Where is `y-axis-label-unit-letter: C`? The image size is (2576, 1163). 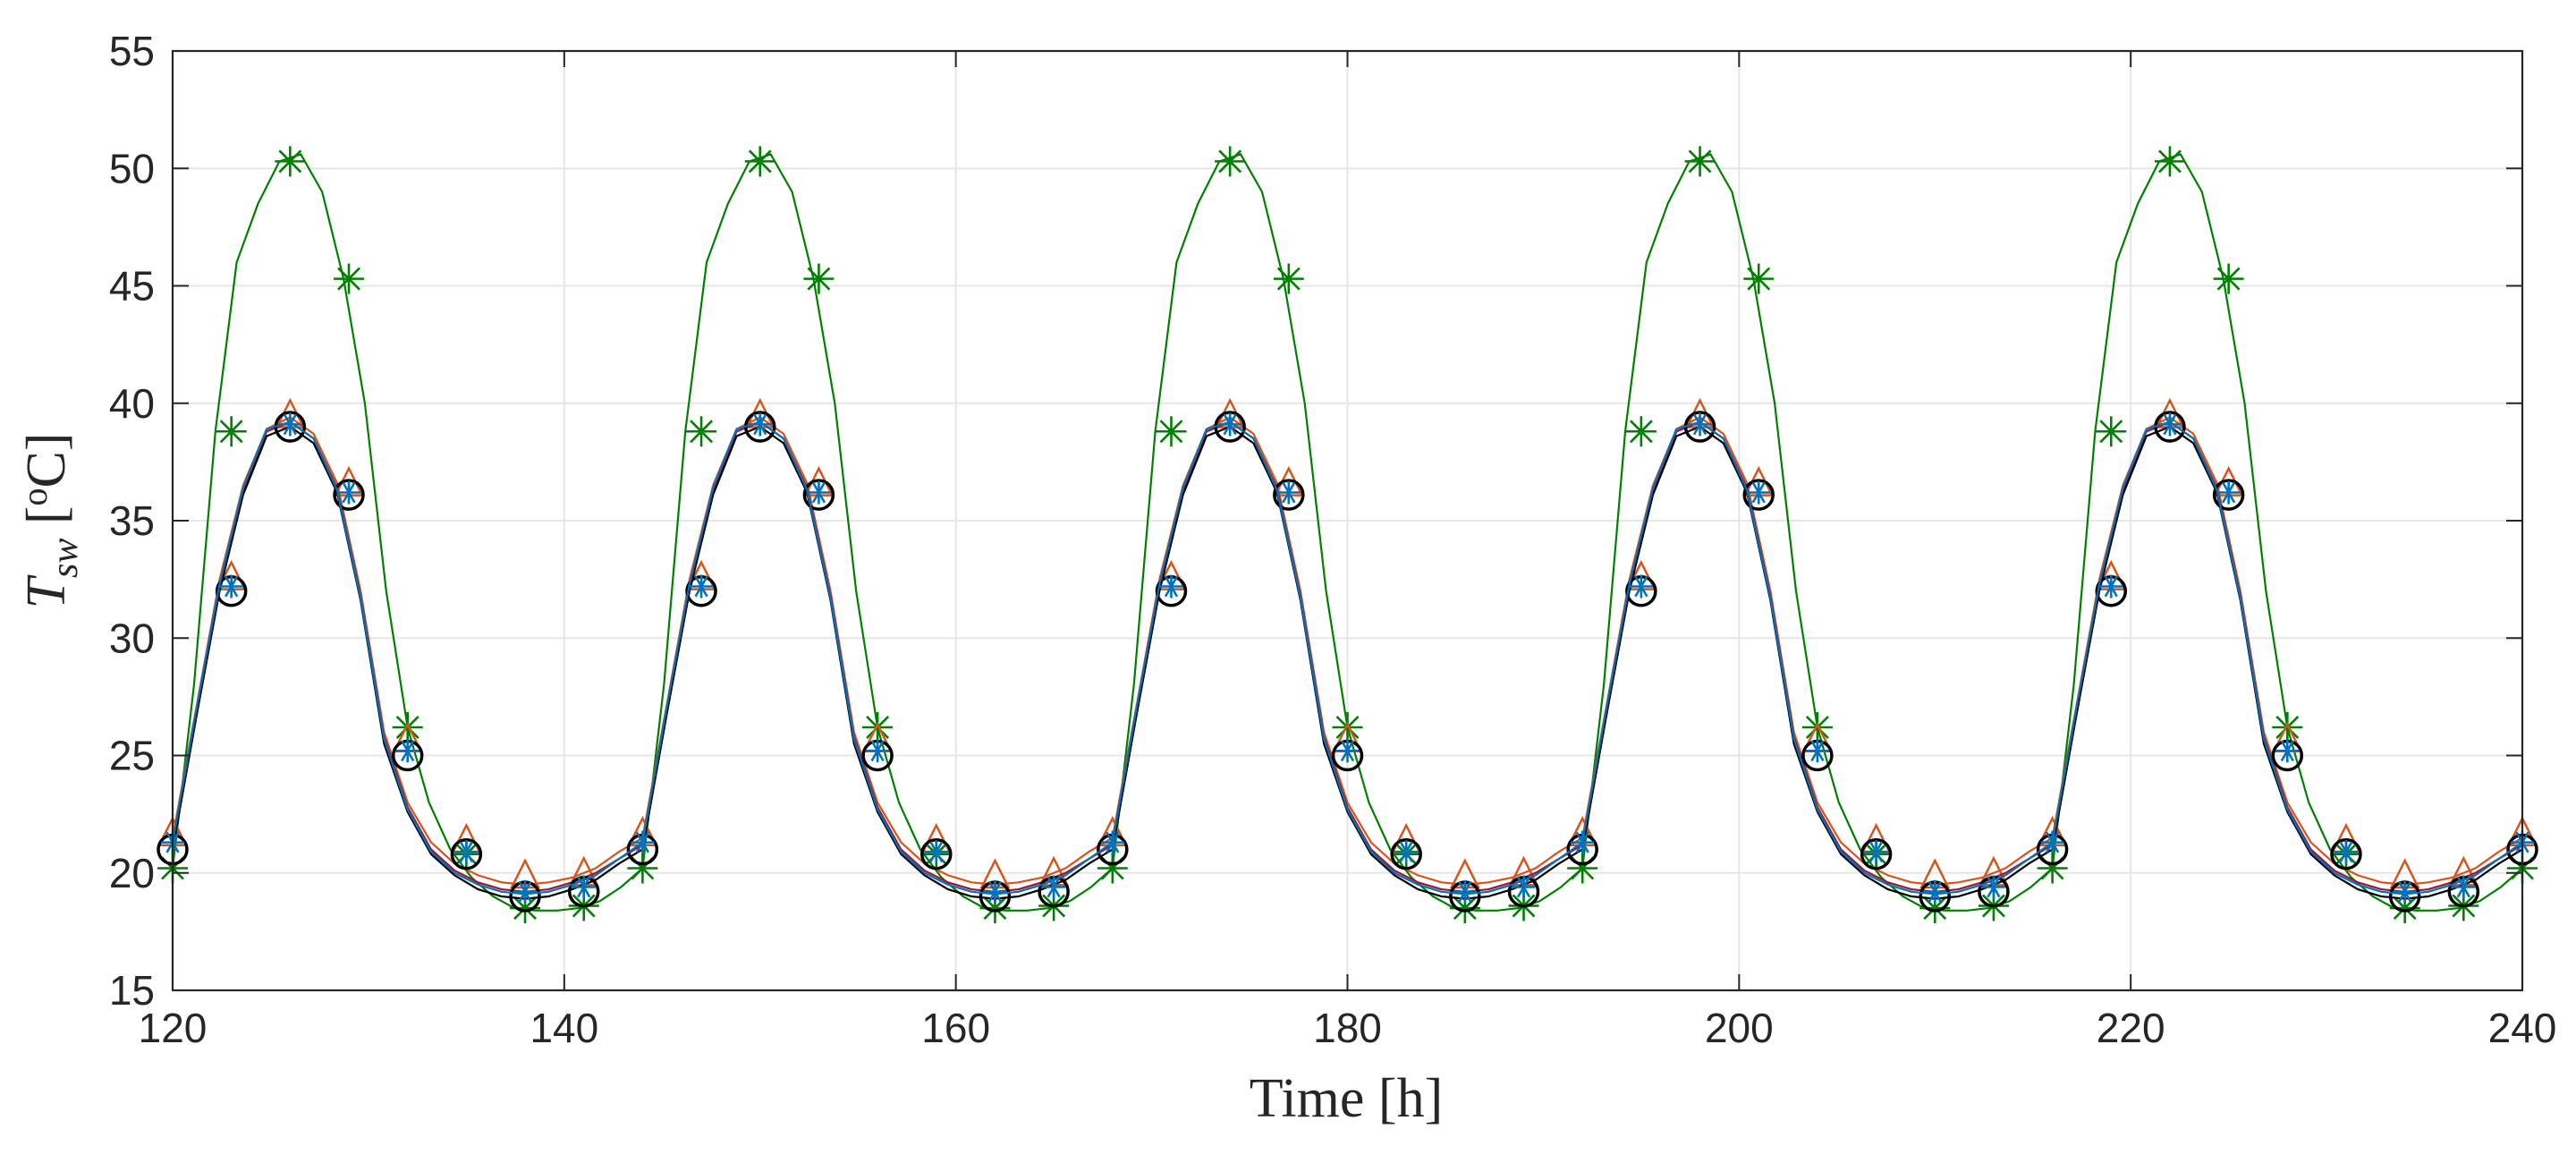 y-axis-label-unit-letter: C is located at coordinates (46, 470).